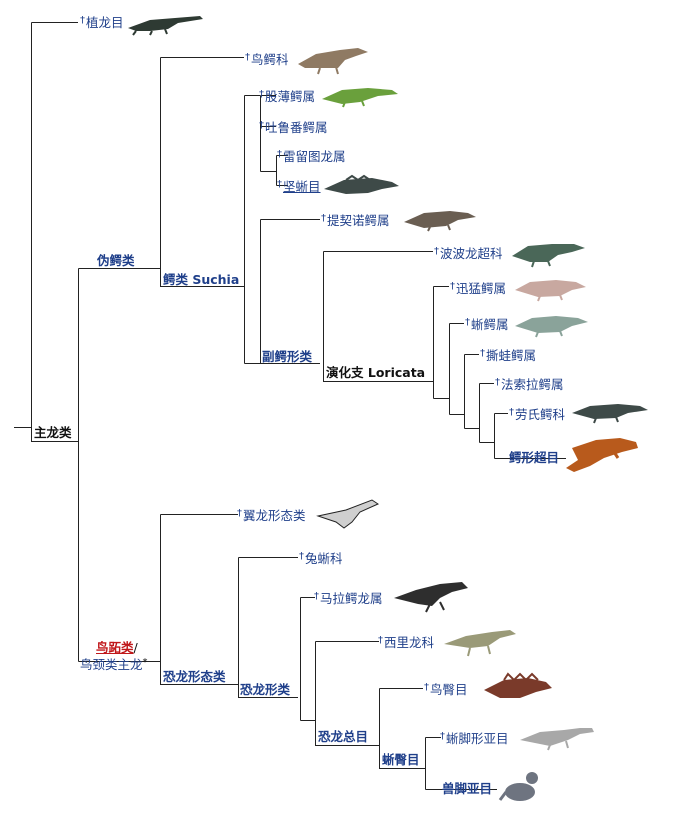 This screenshot has height=831, width=690. Describe the element at coordinates (518, 786) in the screenshot. I see `illustration-pigeon` at that location.